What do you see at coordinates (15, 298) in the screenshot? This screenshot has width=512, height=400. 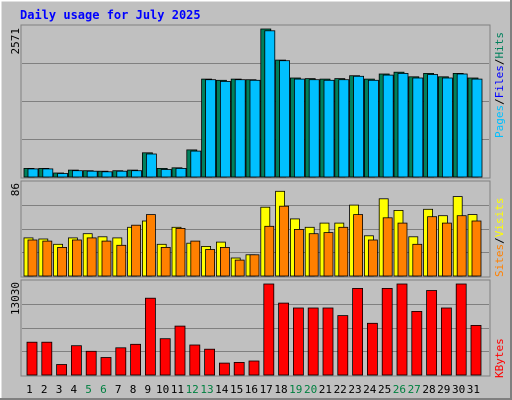 I see `bottom-ymax-label: 13030` at bounding box center [15, 298].